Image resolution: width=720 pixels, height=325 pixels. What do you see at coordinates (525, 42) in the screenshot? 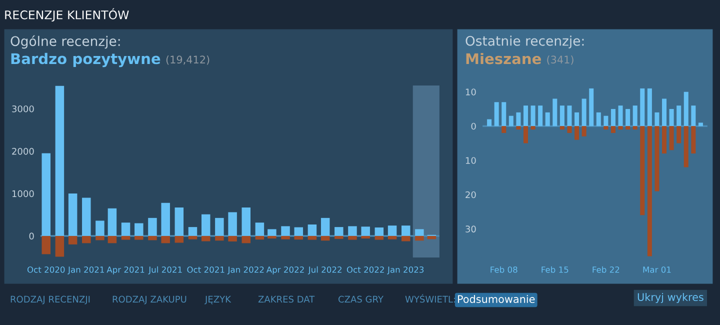
I see `chart-title: Ostatnie recenzje:` at bounding box center [525, 42].